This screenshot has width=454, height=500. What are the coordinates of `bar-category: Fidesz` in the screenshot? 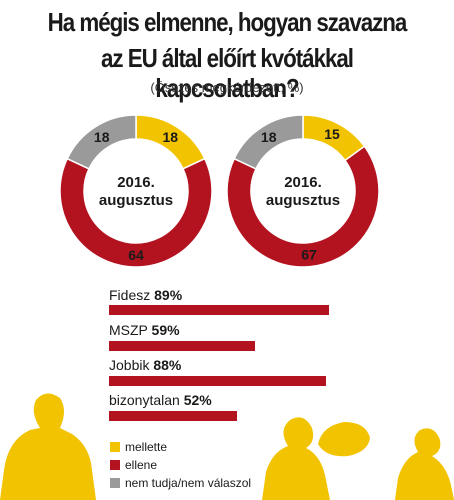 It's located at (130, 295).